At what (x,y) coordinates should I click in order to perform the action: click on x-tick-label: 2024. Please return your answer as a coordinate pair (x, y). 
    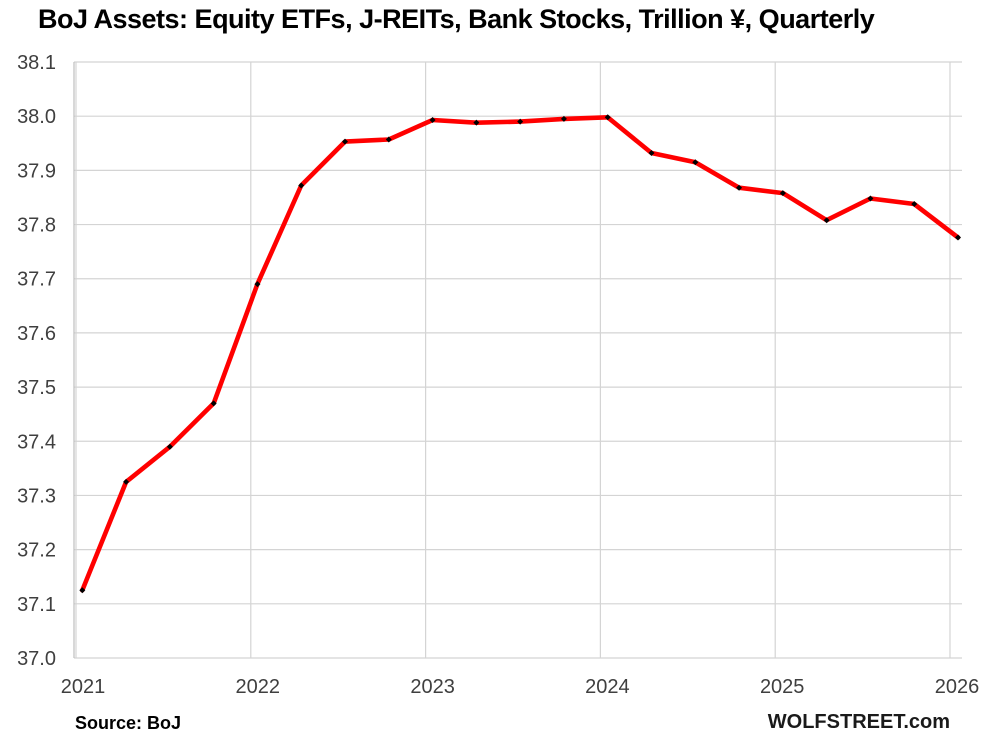
    Looking at the image, I should click on (607, 687).